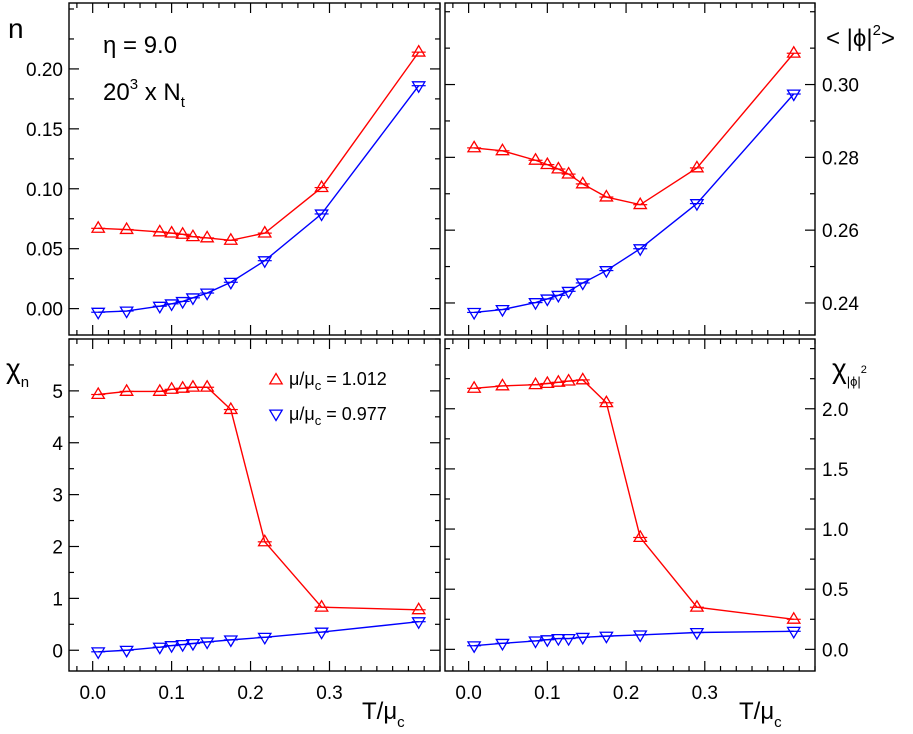 This screenshot has width=913, height=734. Describe the element at coordinates (835, 410) in the screenshot. I see `ytick-label: 2.0` at that location.